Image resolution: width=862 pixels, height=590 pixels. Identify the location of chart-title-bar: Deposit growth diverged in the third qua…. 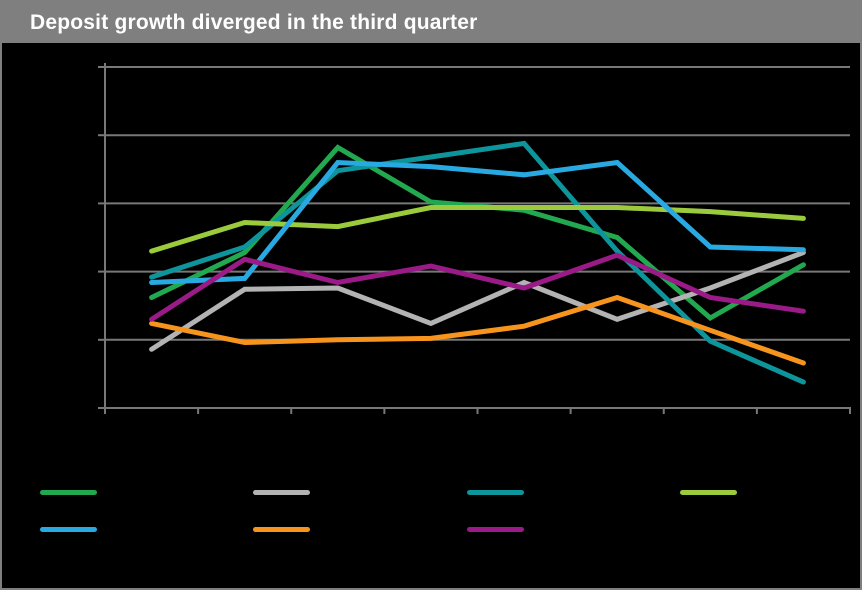
(431, 22).